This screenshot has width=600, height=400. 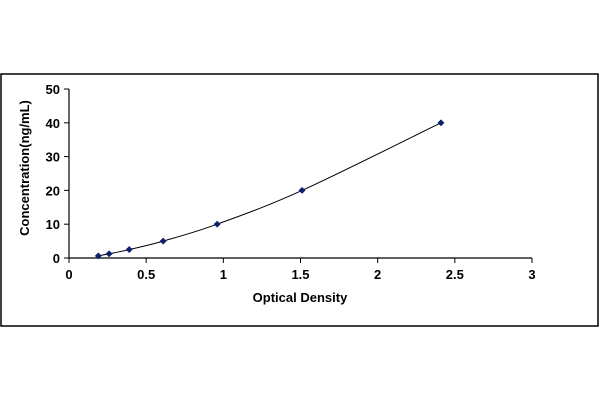 I want to click on y-tick-label: 50, so click(x=53, y=89).